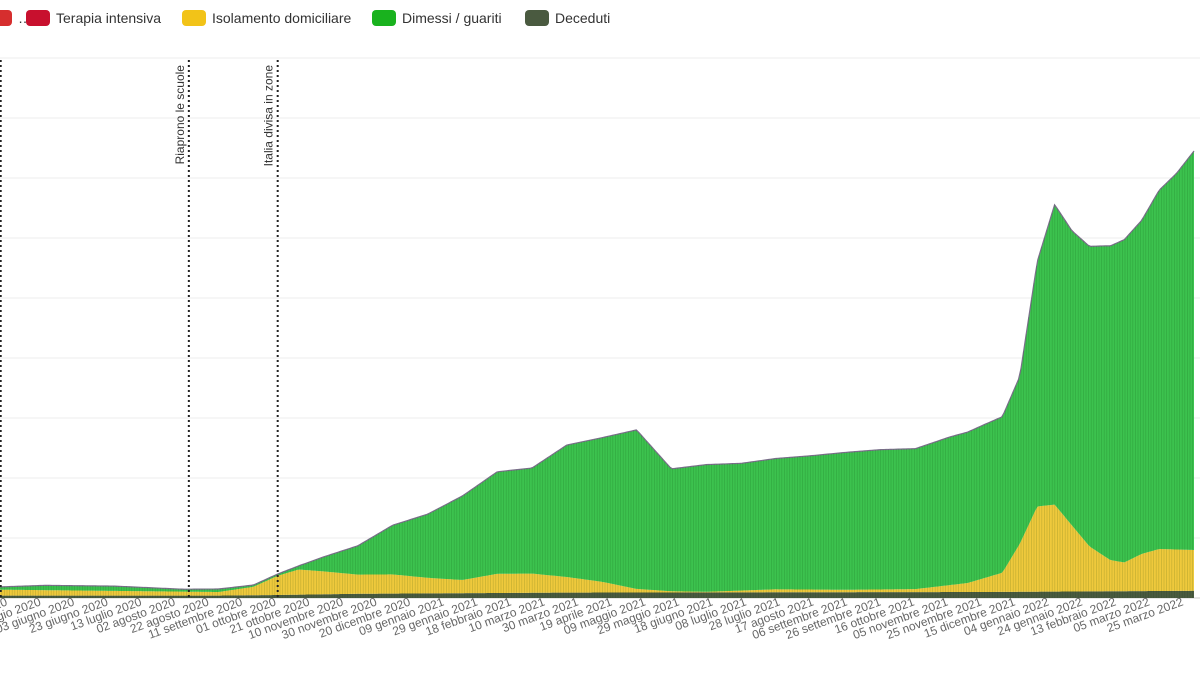  Describe the element at coordinates (4, 606) in the screenshot. I see `x-tick-label: …20` at that location.